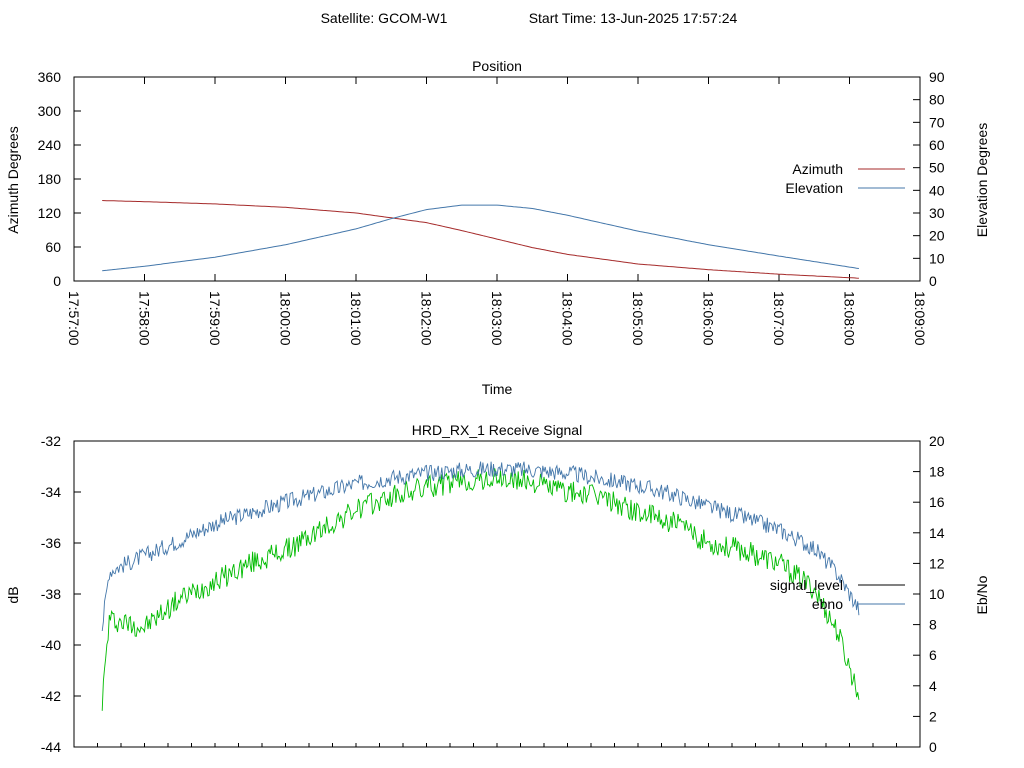 Image resolution: width=1024 pixels, height=768 pixels. Describe the element at coordinates (806, 585) in the screenshot. I see `legend-label-signal-level: signal_level` at that location.